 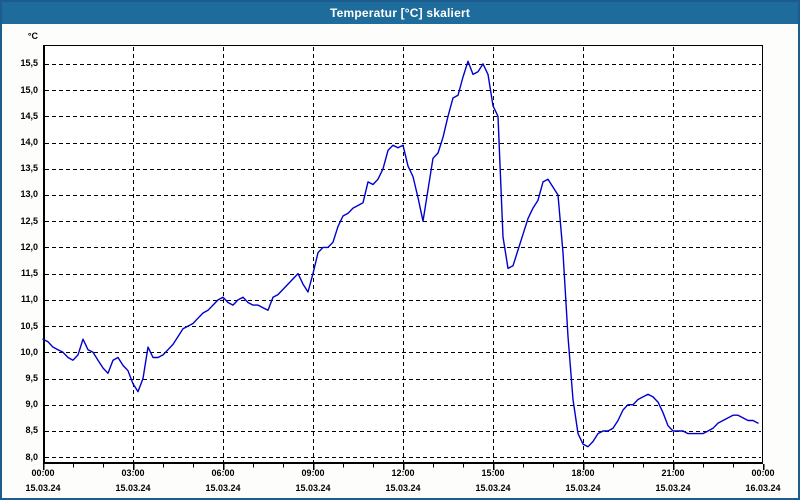 I want to click on y-tick-label: 14,0, so click(x=29, y=142).